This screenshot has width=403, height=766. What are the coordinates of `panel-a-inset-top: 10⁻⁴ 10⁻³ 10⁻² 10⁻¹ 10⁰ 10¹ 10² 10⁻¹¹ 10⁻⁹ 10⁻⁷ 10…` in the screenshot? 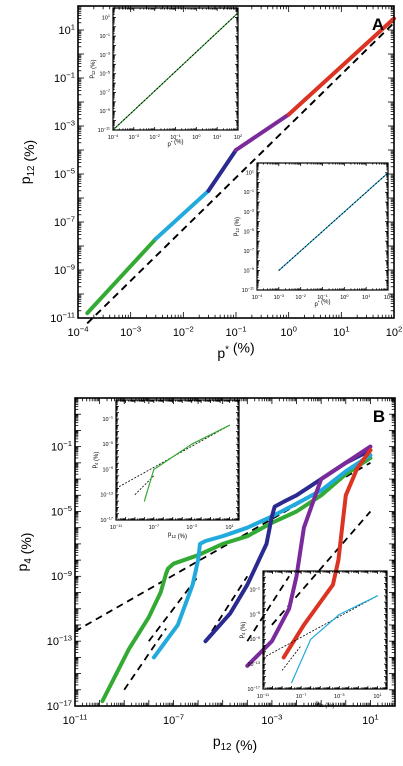 It's located at (165, 77).